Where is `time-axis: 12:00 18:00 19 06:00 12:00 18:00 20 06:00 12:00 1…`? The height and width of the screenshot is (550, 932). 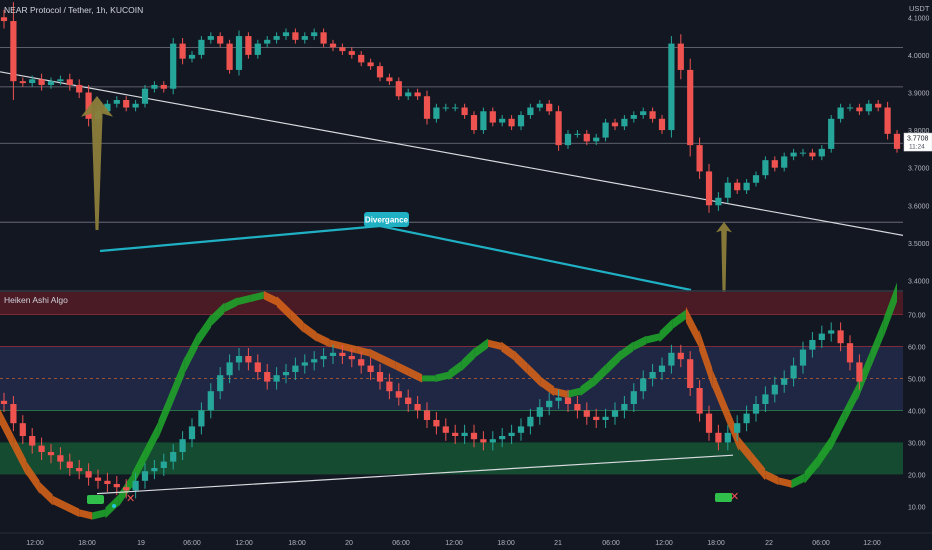
time-axis: 12:00 18:00 19 06:00 12:00 18:00 20 06:00 12:00 1… is located at coordinates (466, 541).